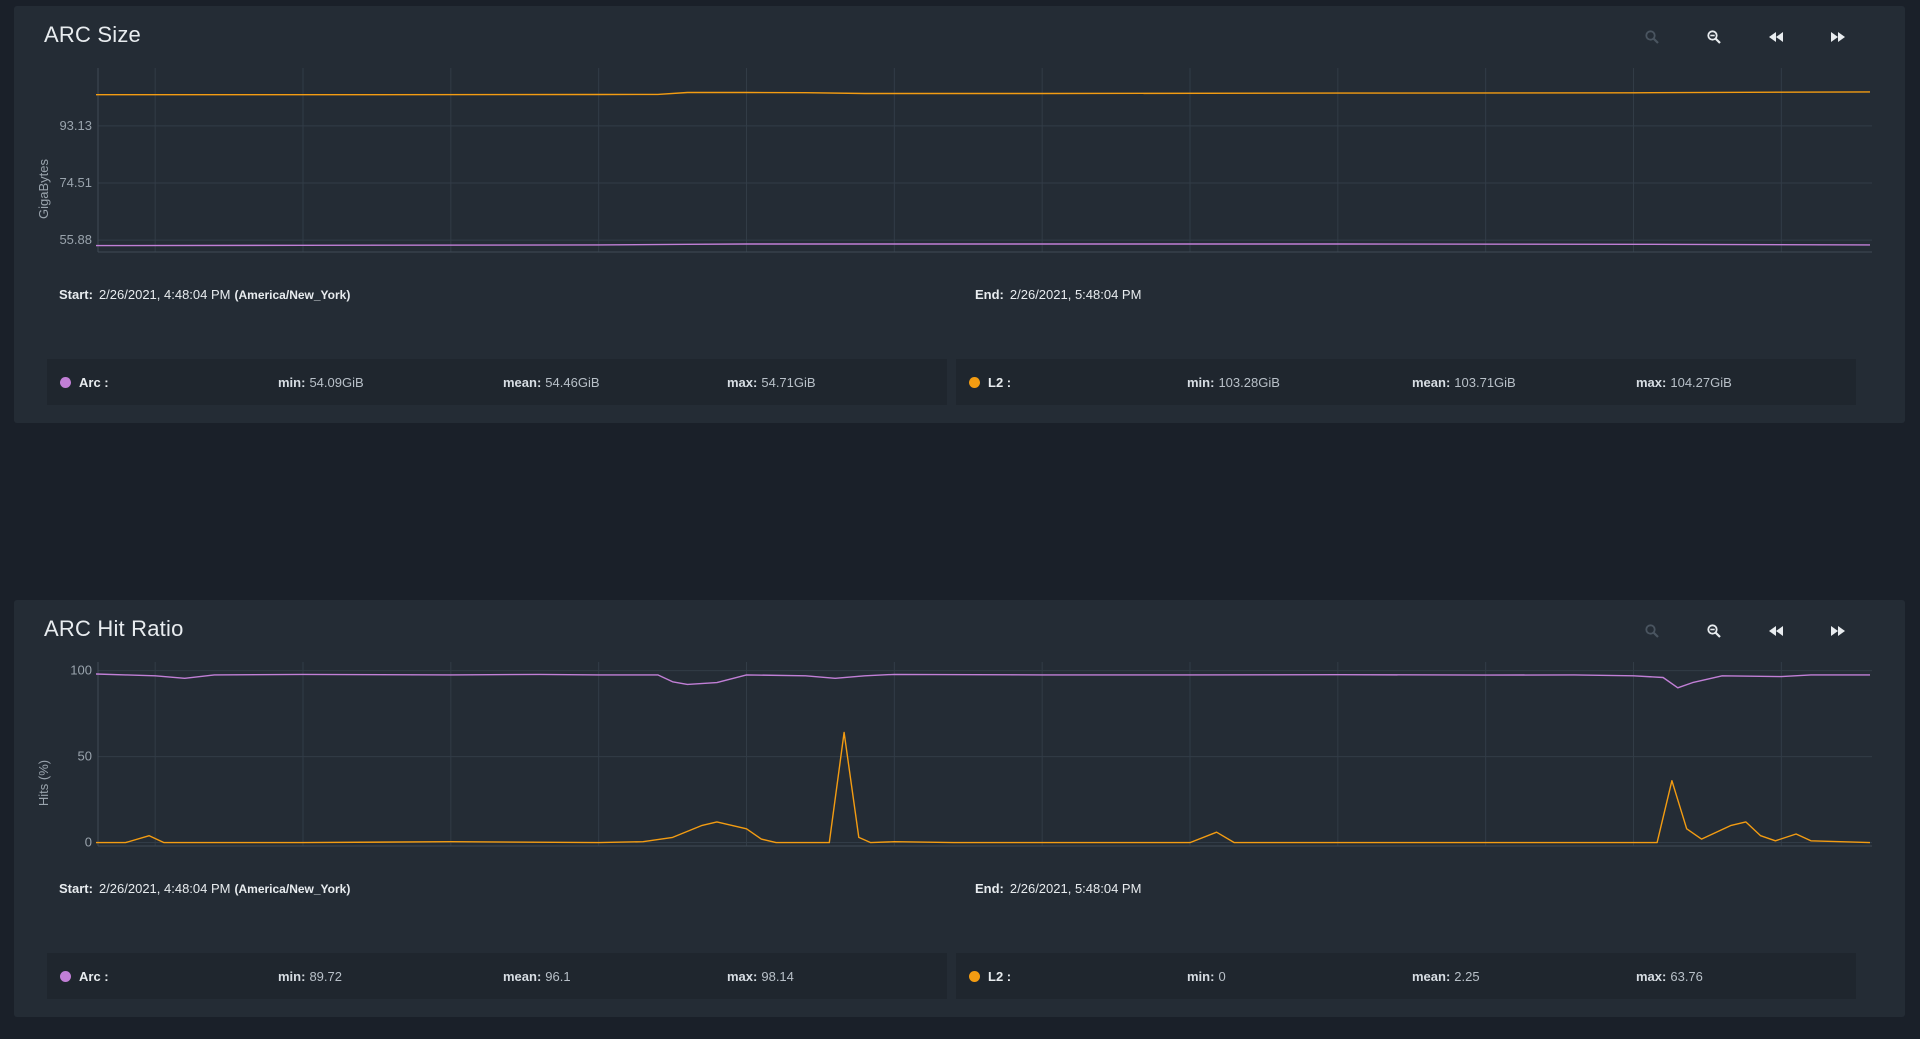 The width and height of the screenshot is (1920, 1039). What do you see at coordinates (92, 34) in the screenshot?
I see `panel-title: ARC Size` at bounding box center [92, 34].